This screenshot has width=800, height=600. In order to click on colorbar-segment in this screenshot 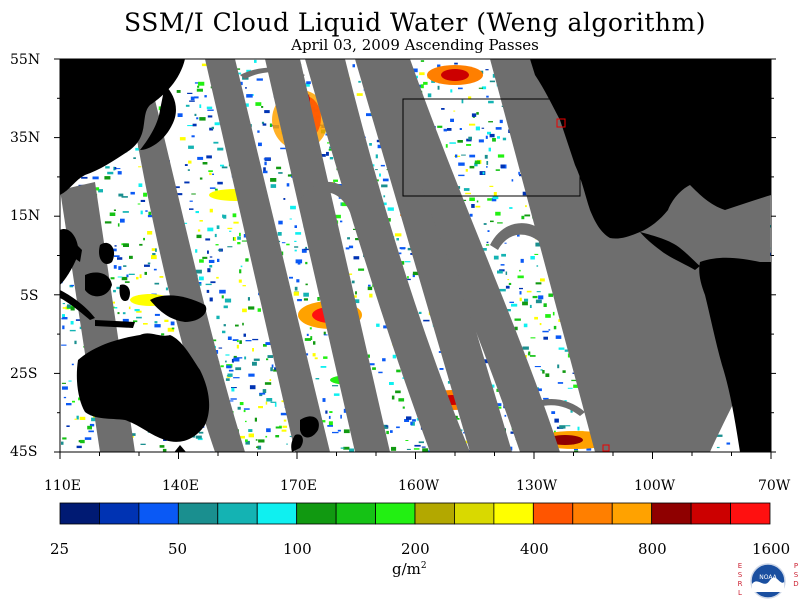, I will do `click(632, 513)`.